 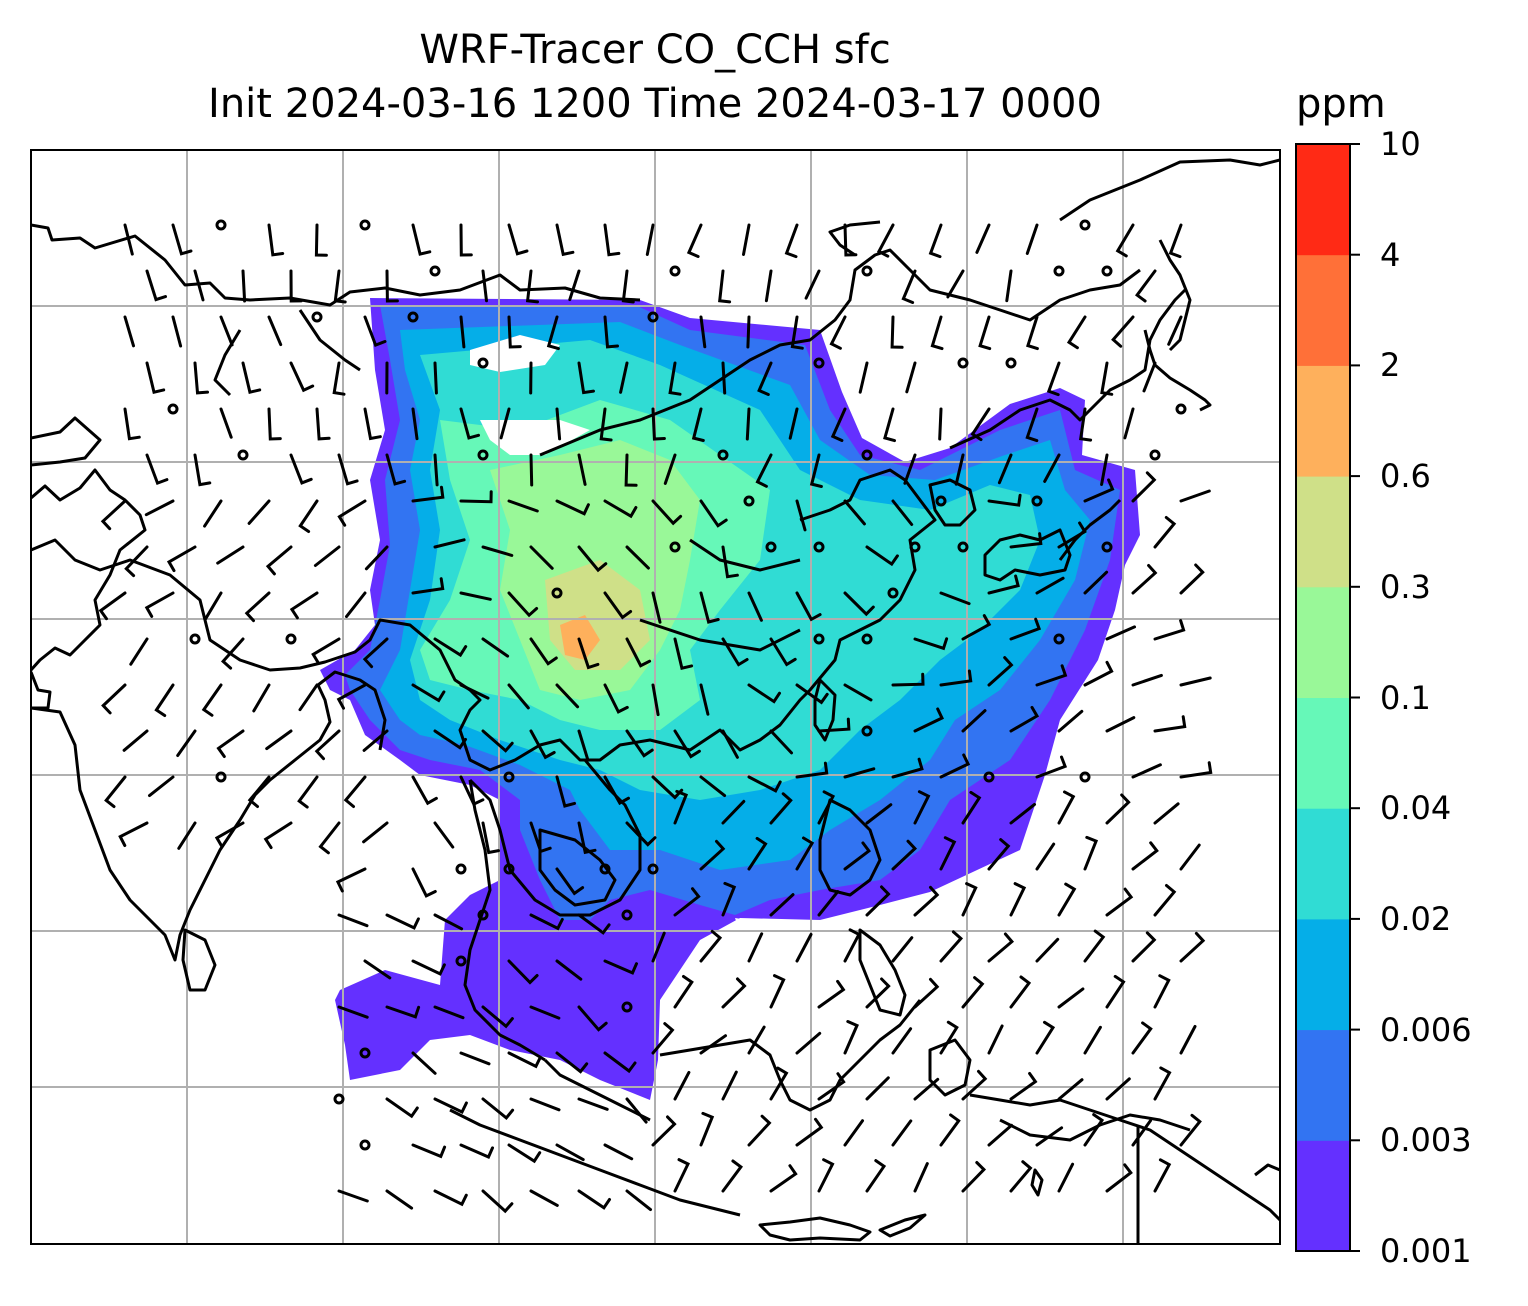 What do you see at coordinates (1390, 254) in the screenshot?
I see `colorbar-tick-label: 4` at bounding box center [1390, 254].